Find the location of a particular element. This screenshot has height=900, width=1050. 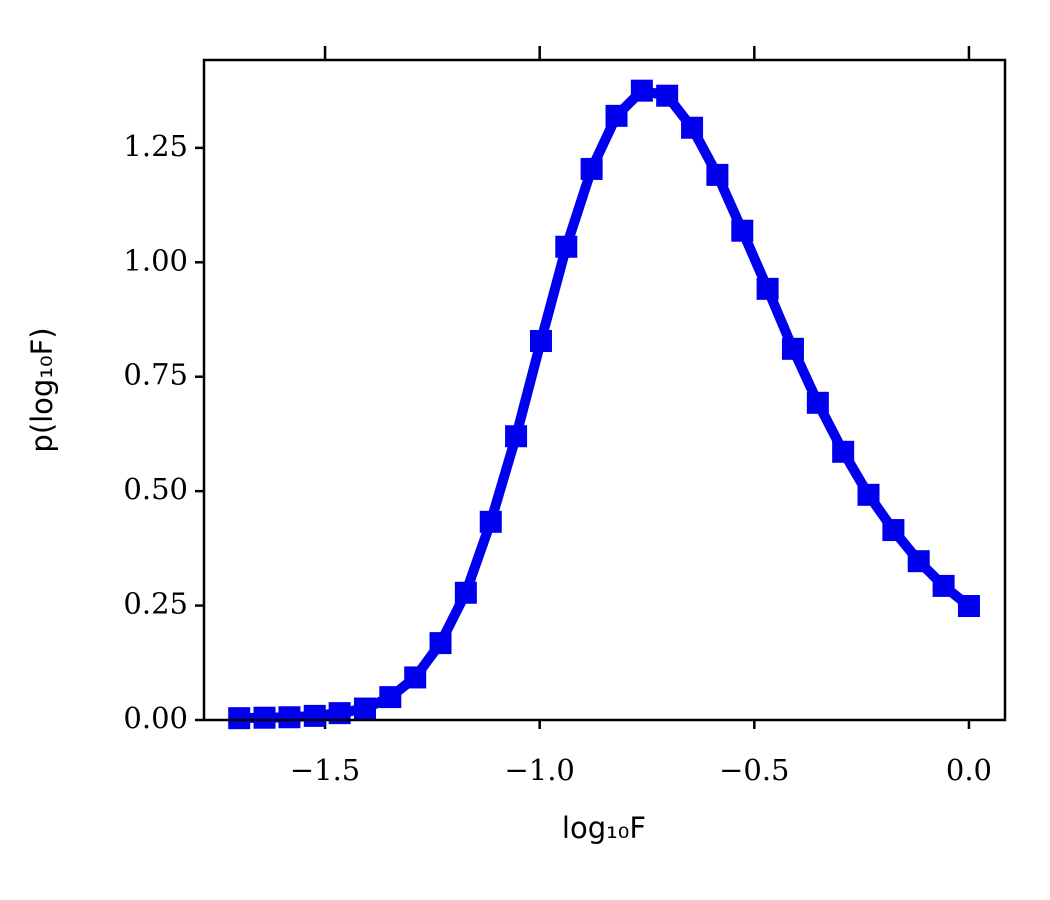

x-tick-label: −1.5 is located at coordinates (325, 770).